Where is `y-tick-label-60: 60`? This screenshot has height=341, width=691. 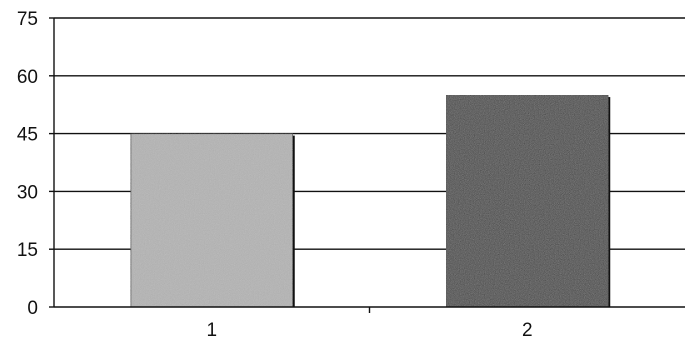 y-tick-label-60: 60 is located at coordinates (27, 77).